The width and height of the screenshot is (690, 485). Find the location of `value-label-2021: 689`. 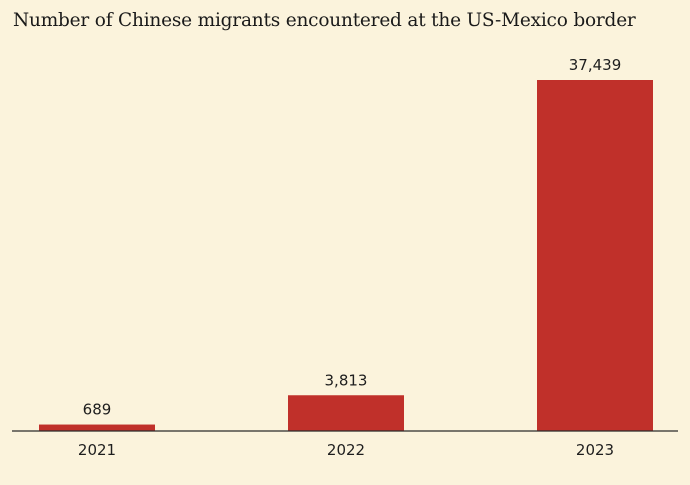

value-label-2021: 689 is located at coordinates (97, 410).